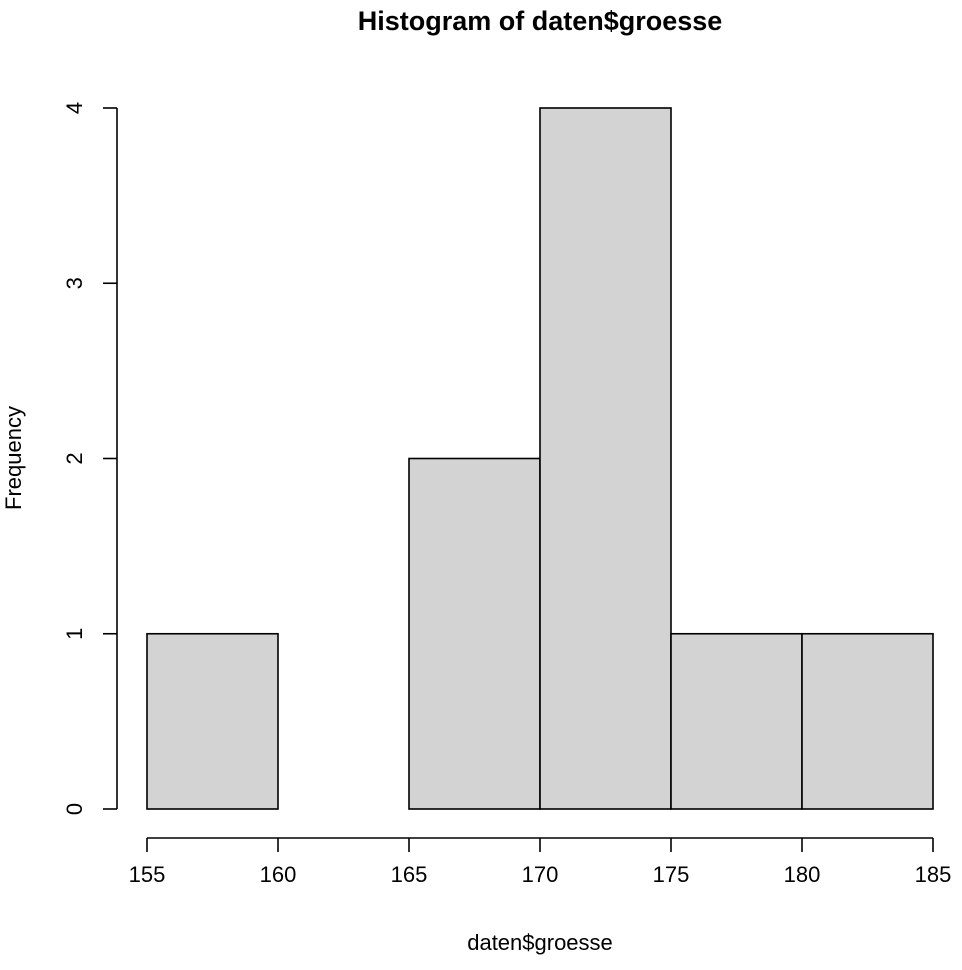 This screenshot has height=970, width=962. Describe the element at coordinates (74, 458) in the screenshot. I see `y-tick-label: 2` at that location.